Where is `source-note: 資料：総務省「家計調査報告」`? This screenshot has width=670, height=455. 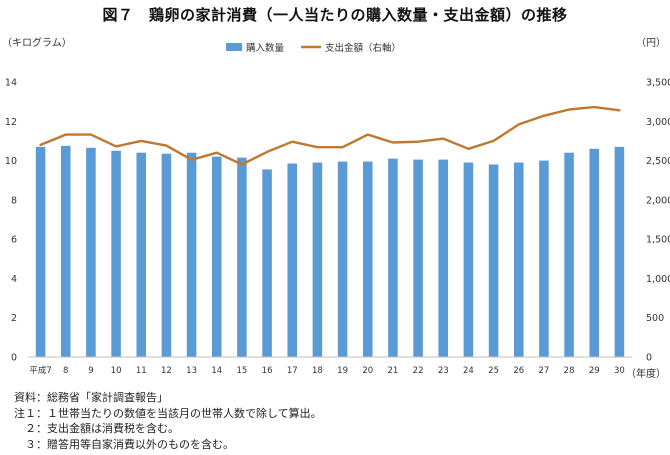 source-note: 資料：総務省「家計調査報告」 is located at coordinates (91, 397).